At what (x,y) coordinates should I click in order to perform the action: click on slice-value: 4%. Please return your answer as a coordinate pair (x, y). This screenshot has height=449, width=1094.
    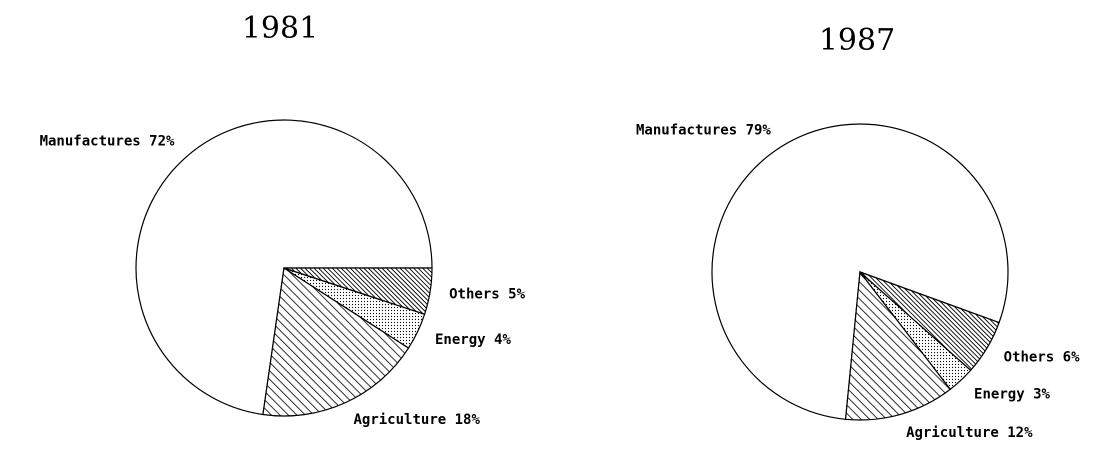
    Looking at the image, I should click on (502, 340).